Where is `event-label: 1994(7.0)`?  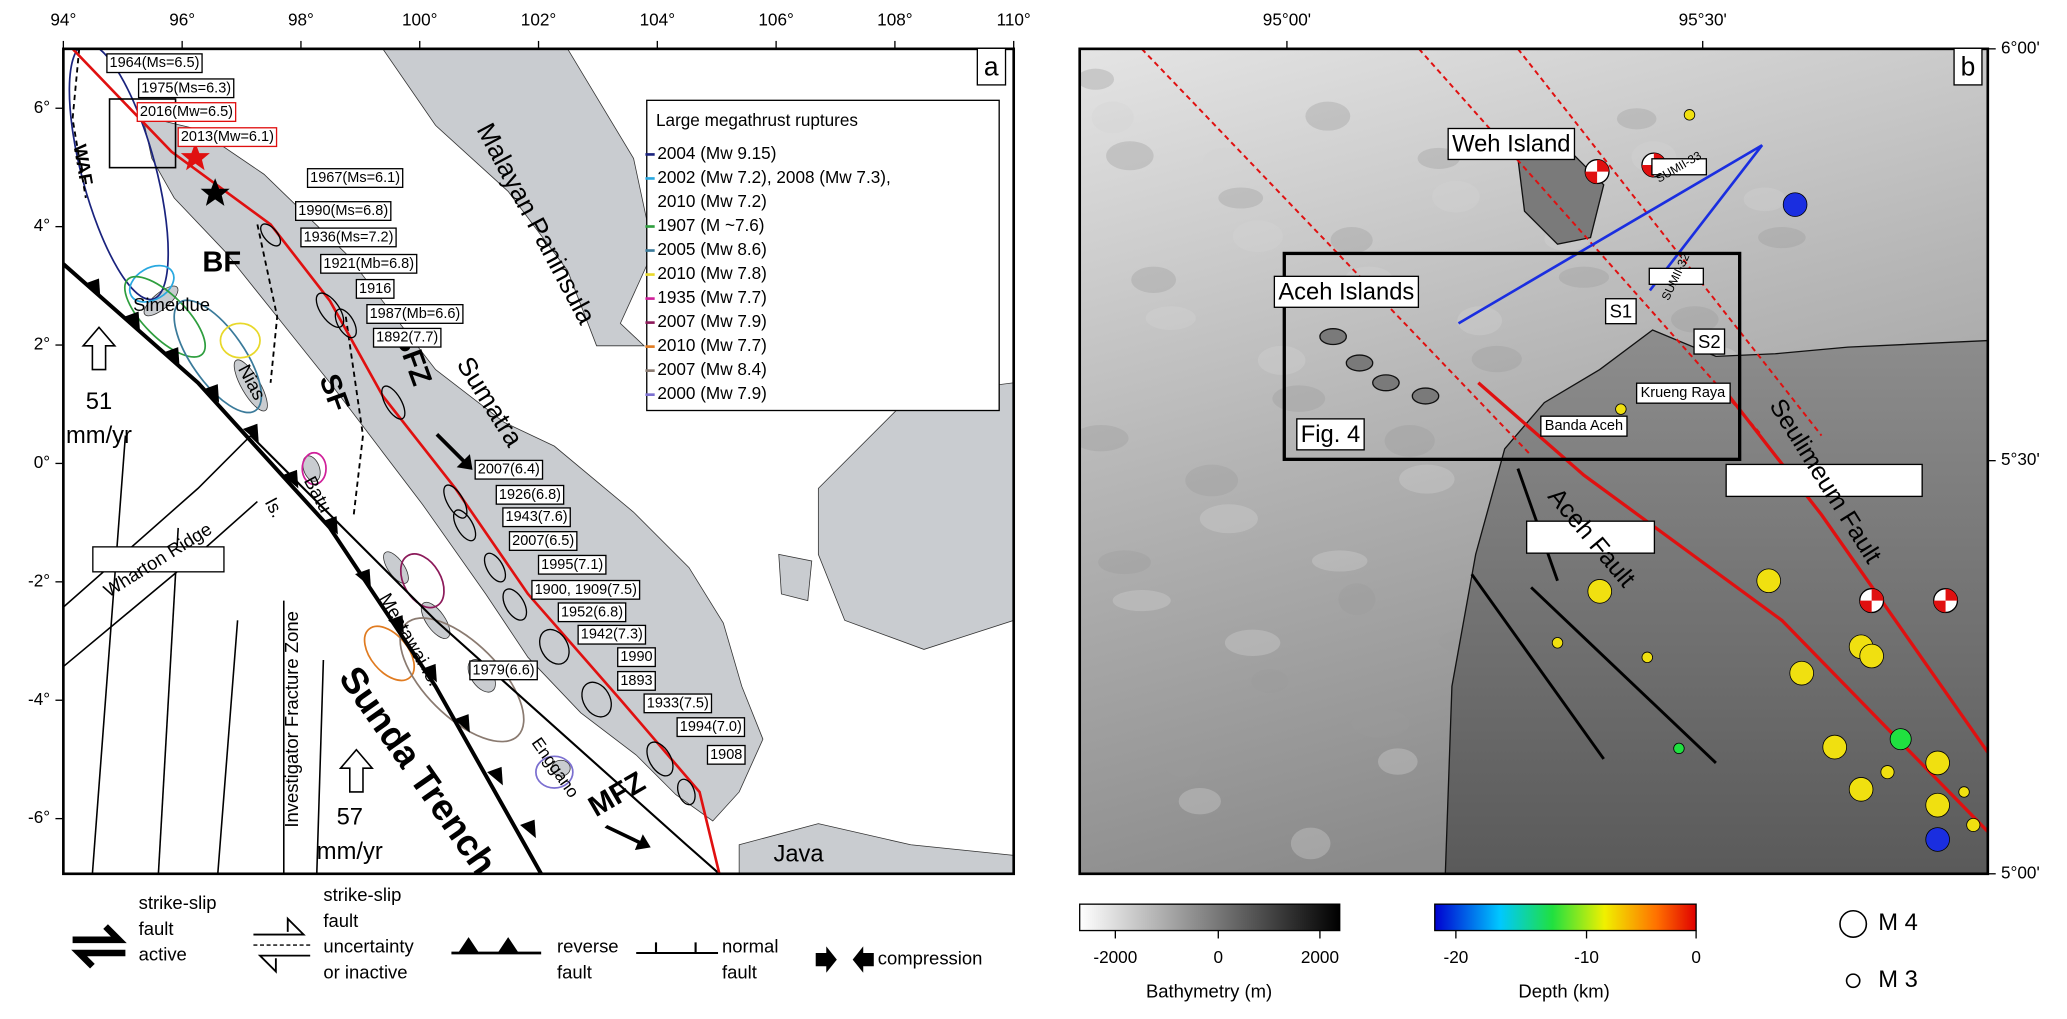
event-label: 1994(7.0) is located at coordinates (711, 727).